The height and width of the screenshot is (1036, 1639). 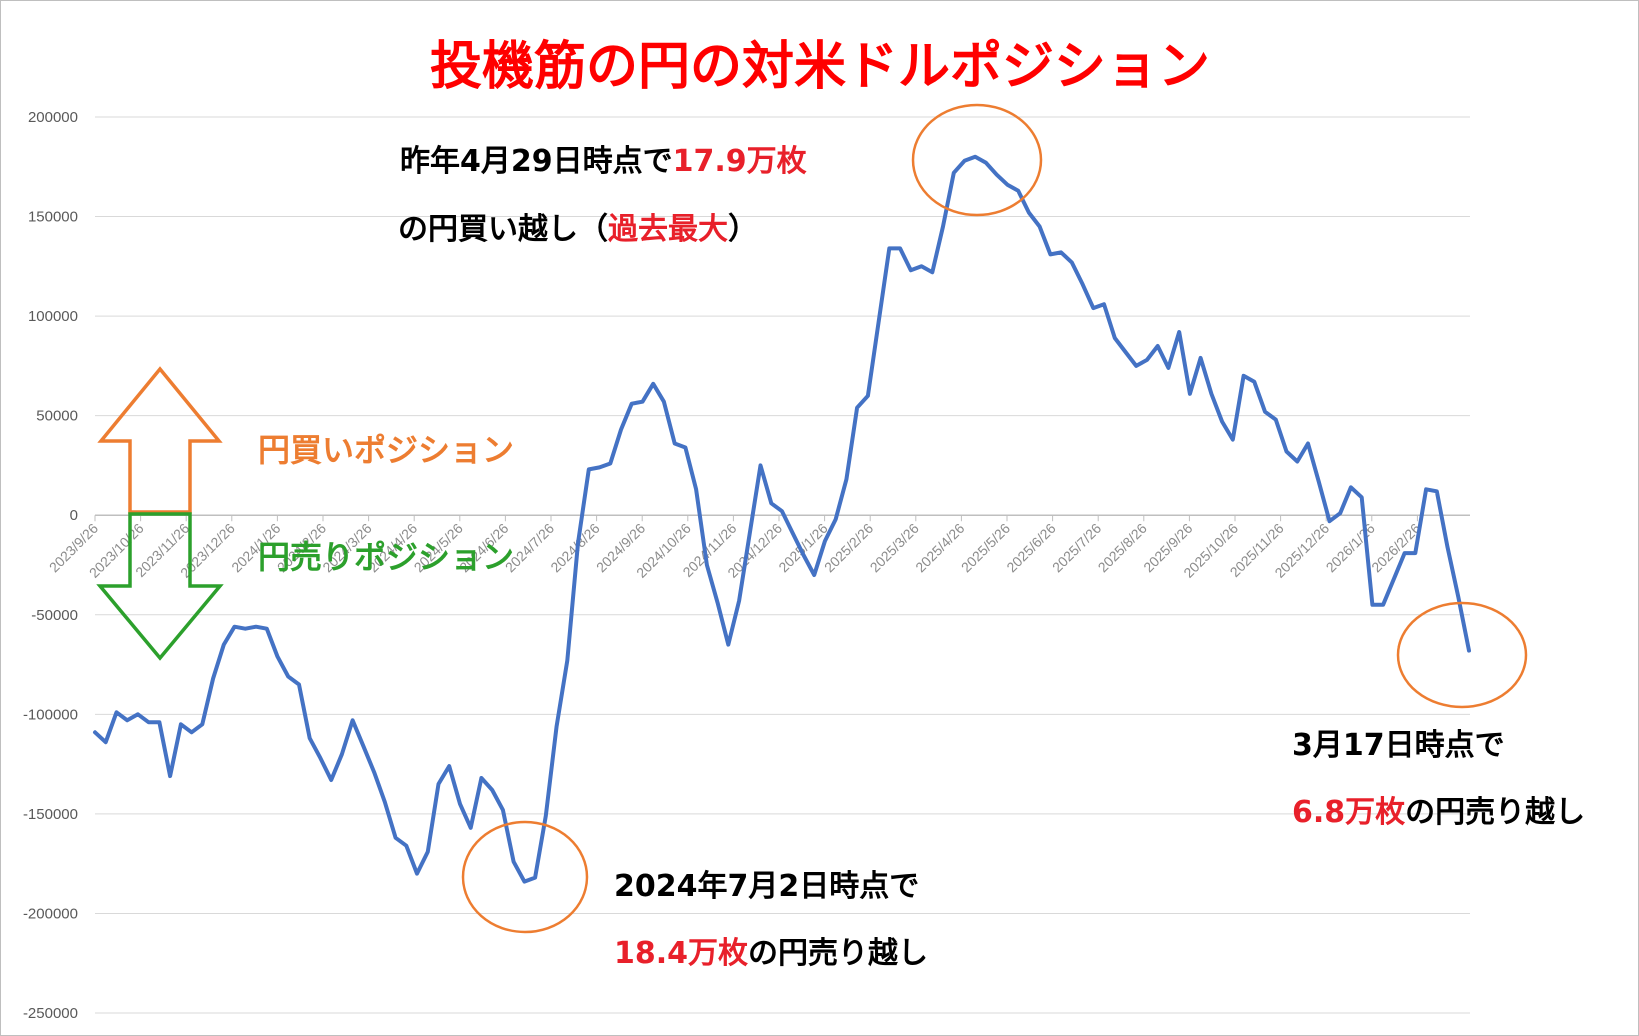 I want to click on y-tick-label: 0, so click(x=74, y=515).